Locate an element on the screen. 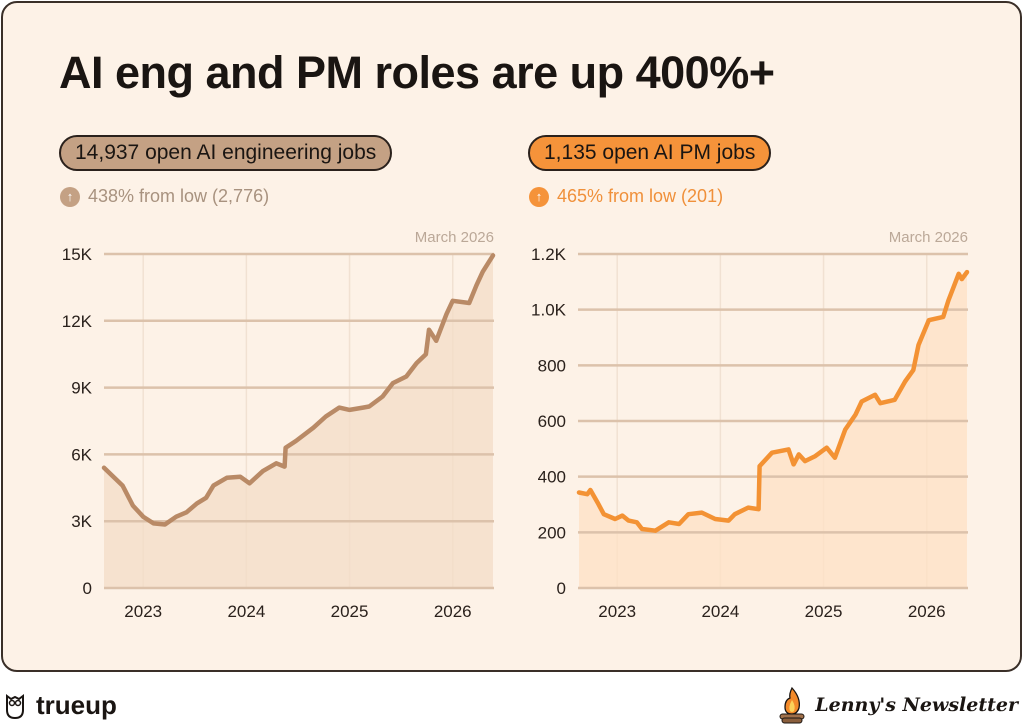 The image size is (1024, 728). y-tick-label: 600 is located at coordinates (552, 421).